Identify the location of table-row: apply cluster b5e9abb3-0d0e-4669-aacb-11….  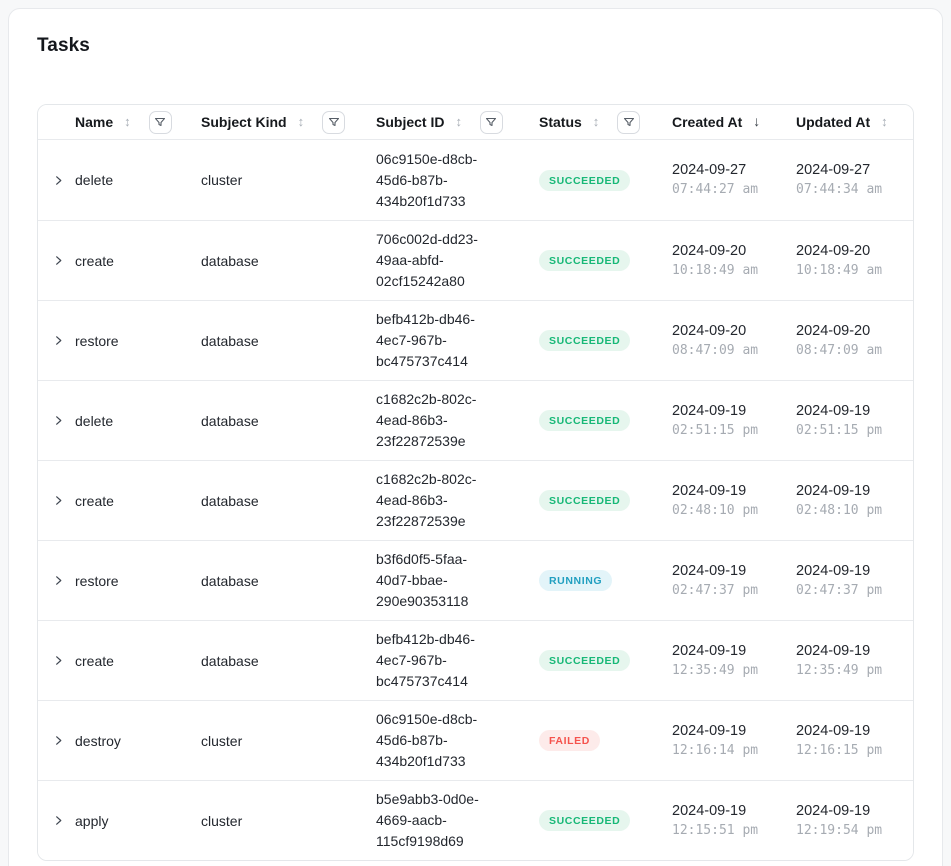
(475, 820).